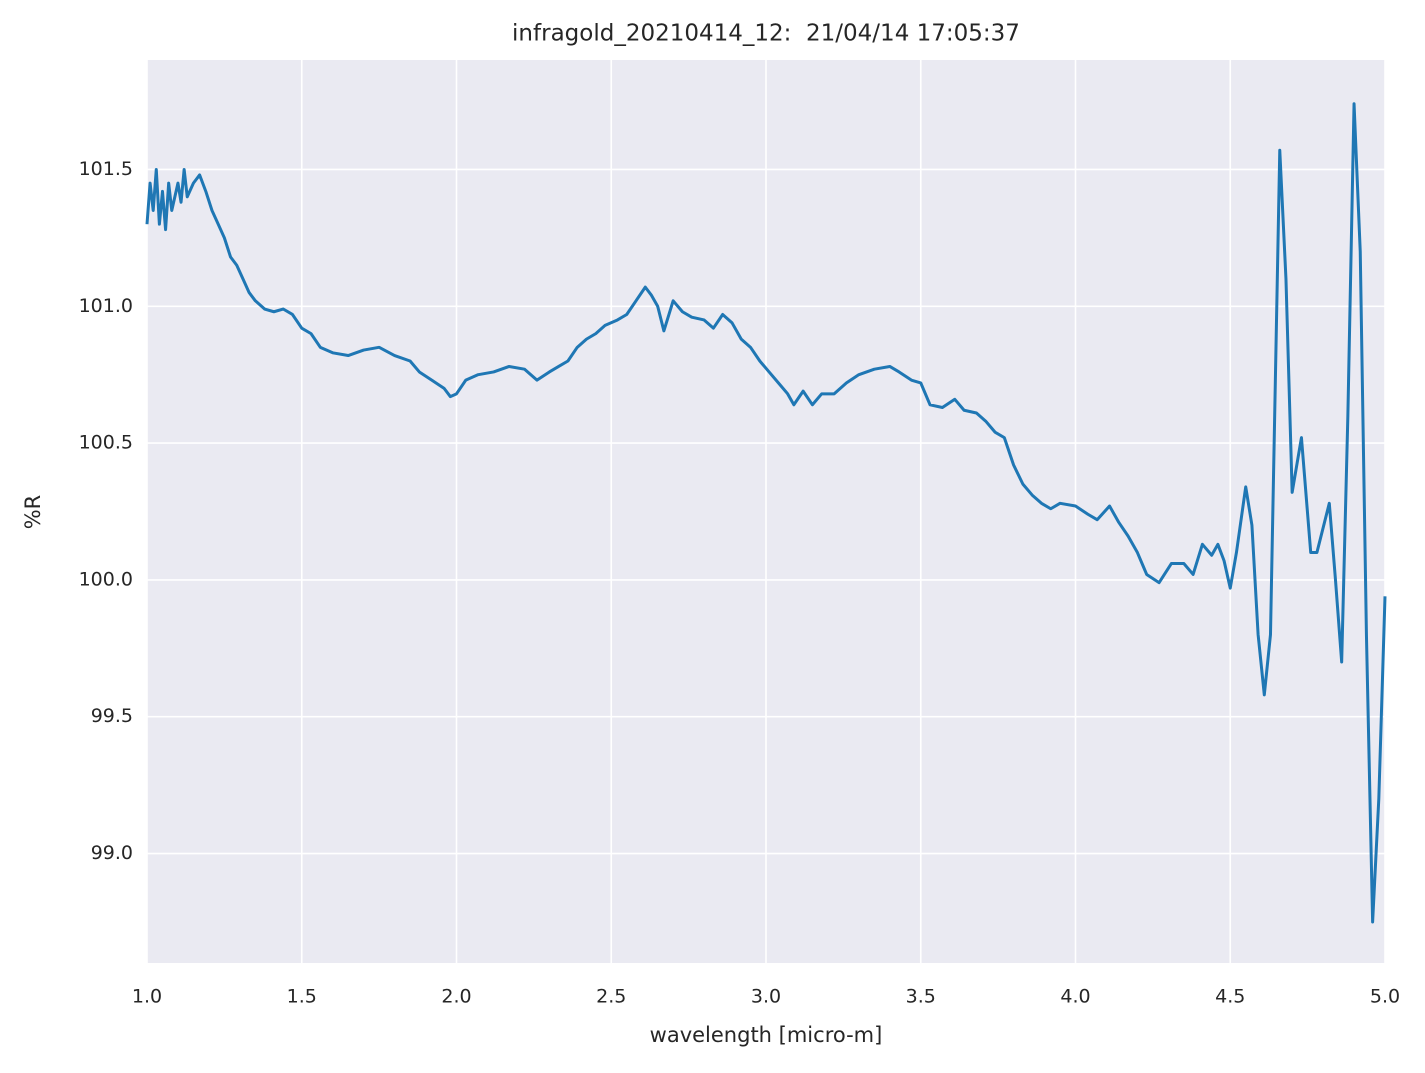 The width and height of the screenshot is (1425, 1073). Describe the element at coordinates (921, 997) in the screenshot. I see `x-tick-label: 3.5` at that location.